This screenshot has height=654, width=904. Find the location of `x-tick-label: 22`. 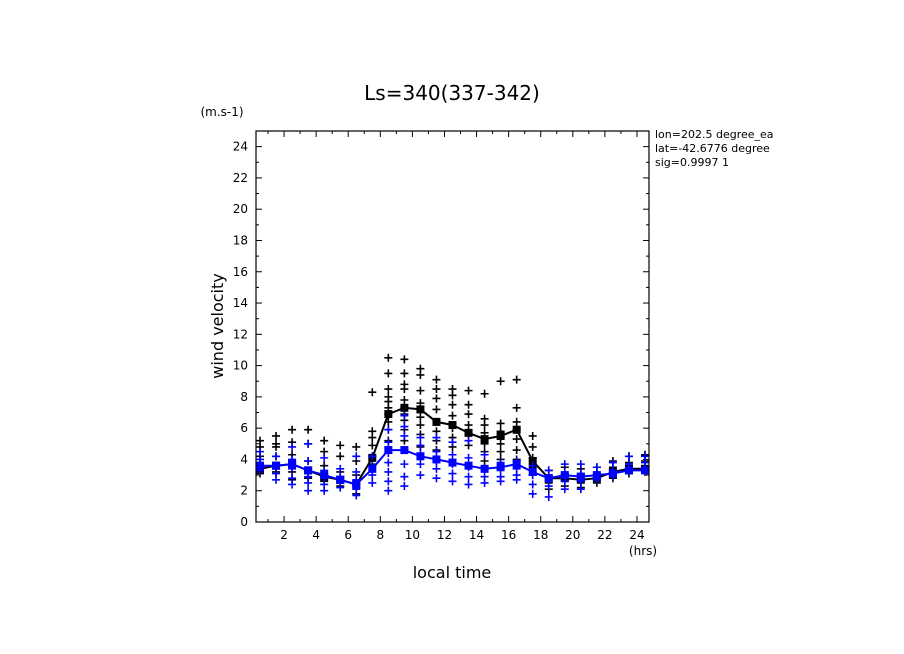

x-tick-label: 22 is located at coordinates (604, 535).